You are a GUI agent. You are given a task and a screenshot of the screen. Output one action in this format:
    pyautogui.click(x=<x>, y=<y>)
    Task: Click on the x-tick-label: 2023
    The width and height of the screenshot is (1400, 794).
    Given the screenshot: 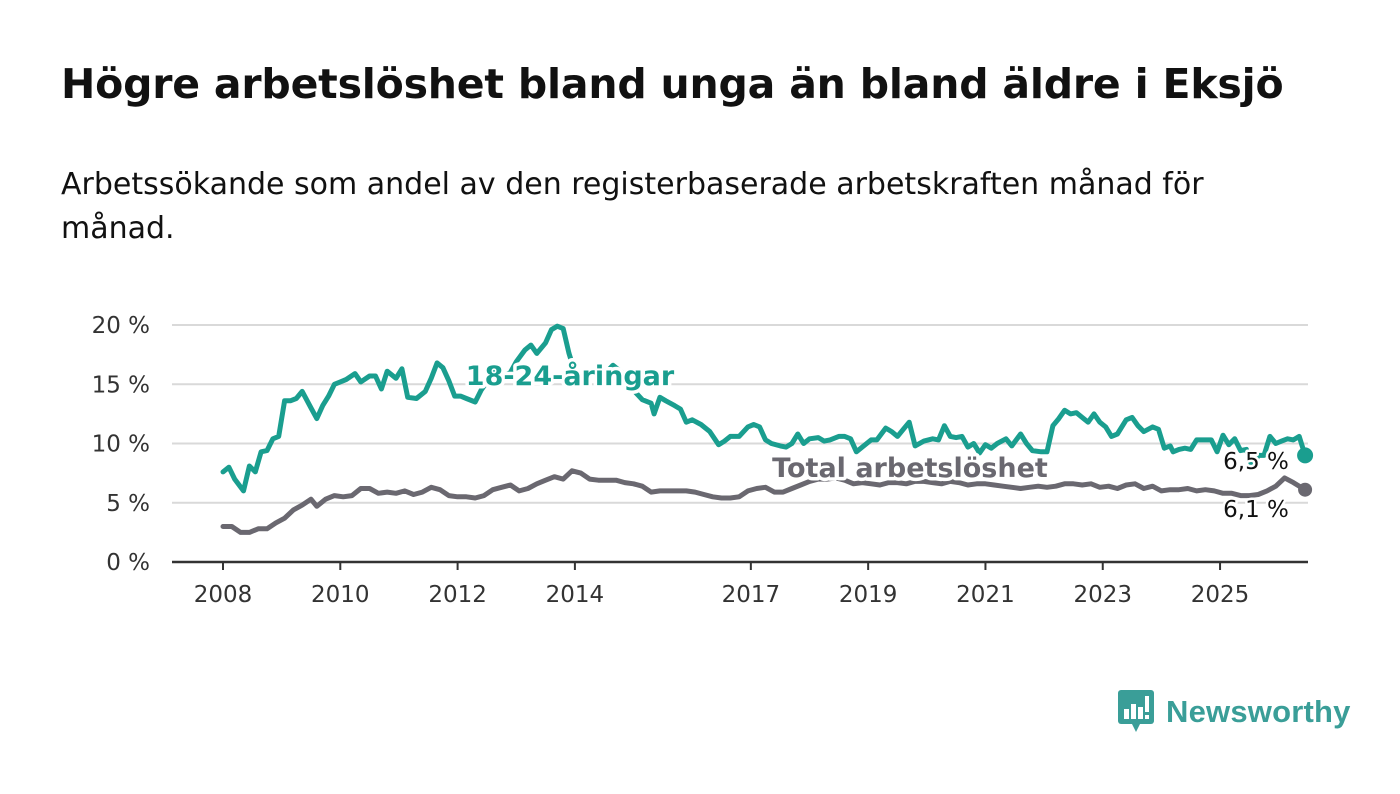 What is the action you would take?
    pyautogui.click(x=1102, y=595)
    